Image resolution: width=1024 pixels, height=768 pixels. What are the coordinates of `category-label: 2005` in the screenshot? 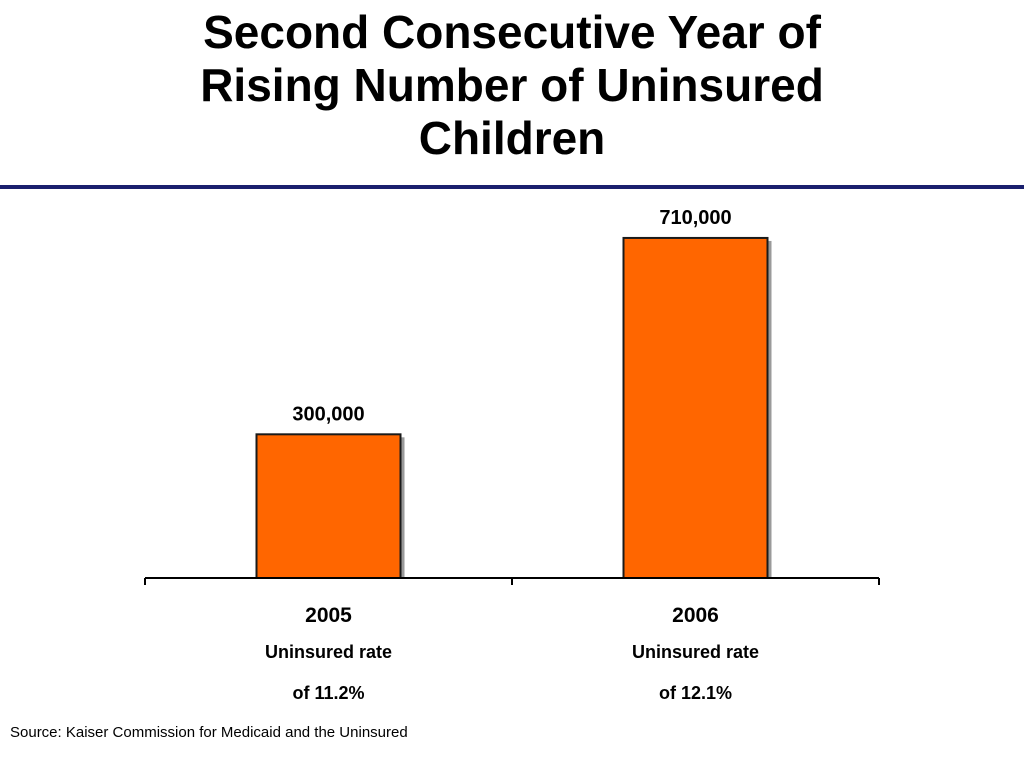 It's located at (328, 615).